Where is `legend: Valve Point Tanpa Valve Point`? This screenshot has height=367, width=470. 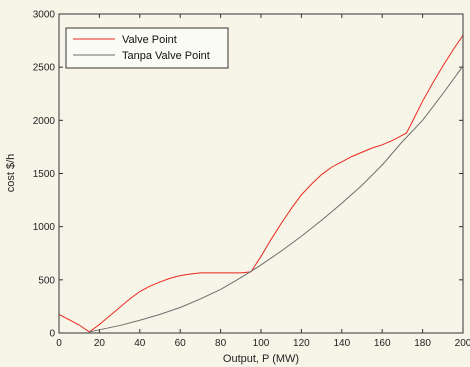 legend: Valve Point Tanpa Valve Point is located at coordinates (147, 48).